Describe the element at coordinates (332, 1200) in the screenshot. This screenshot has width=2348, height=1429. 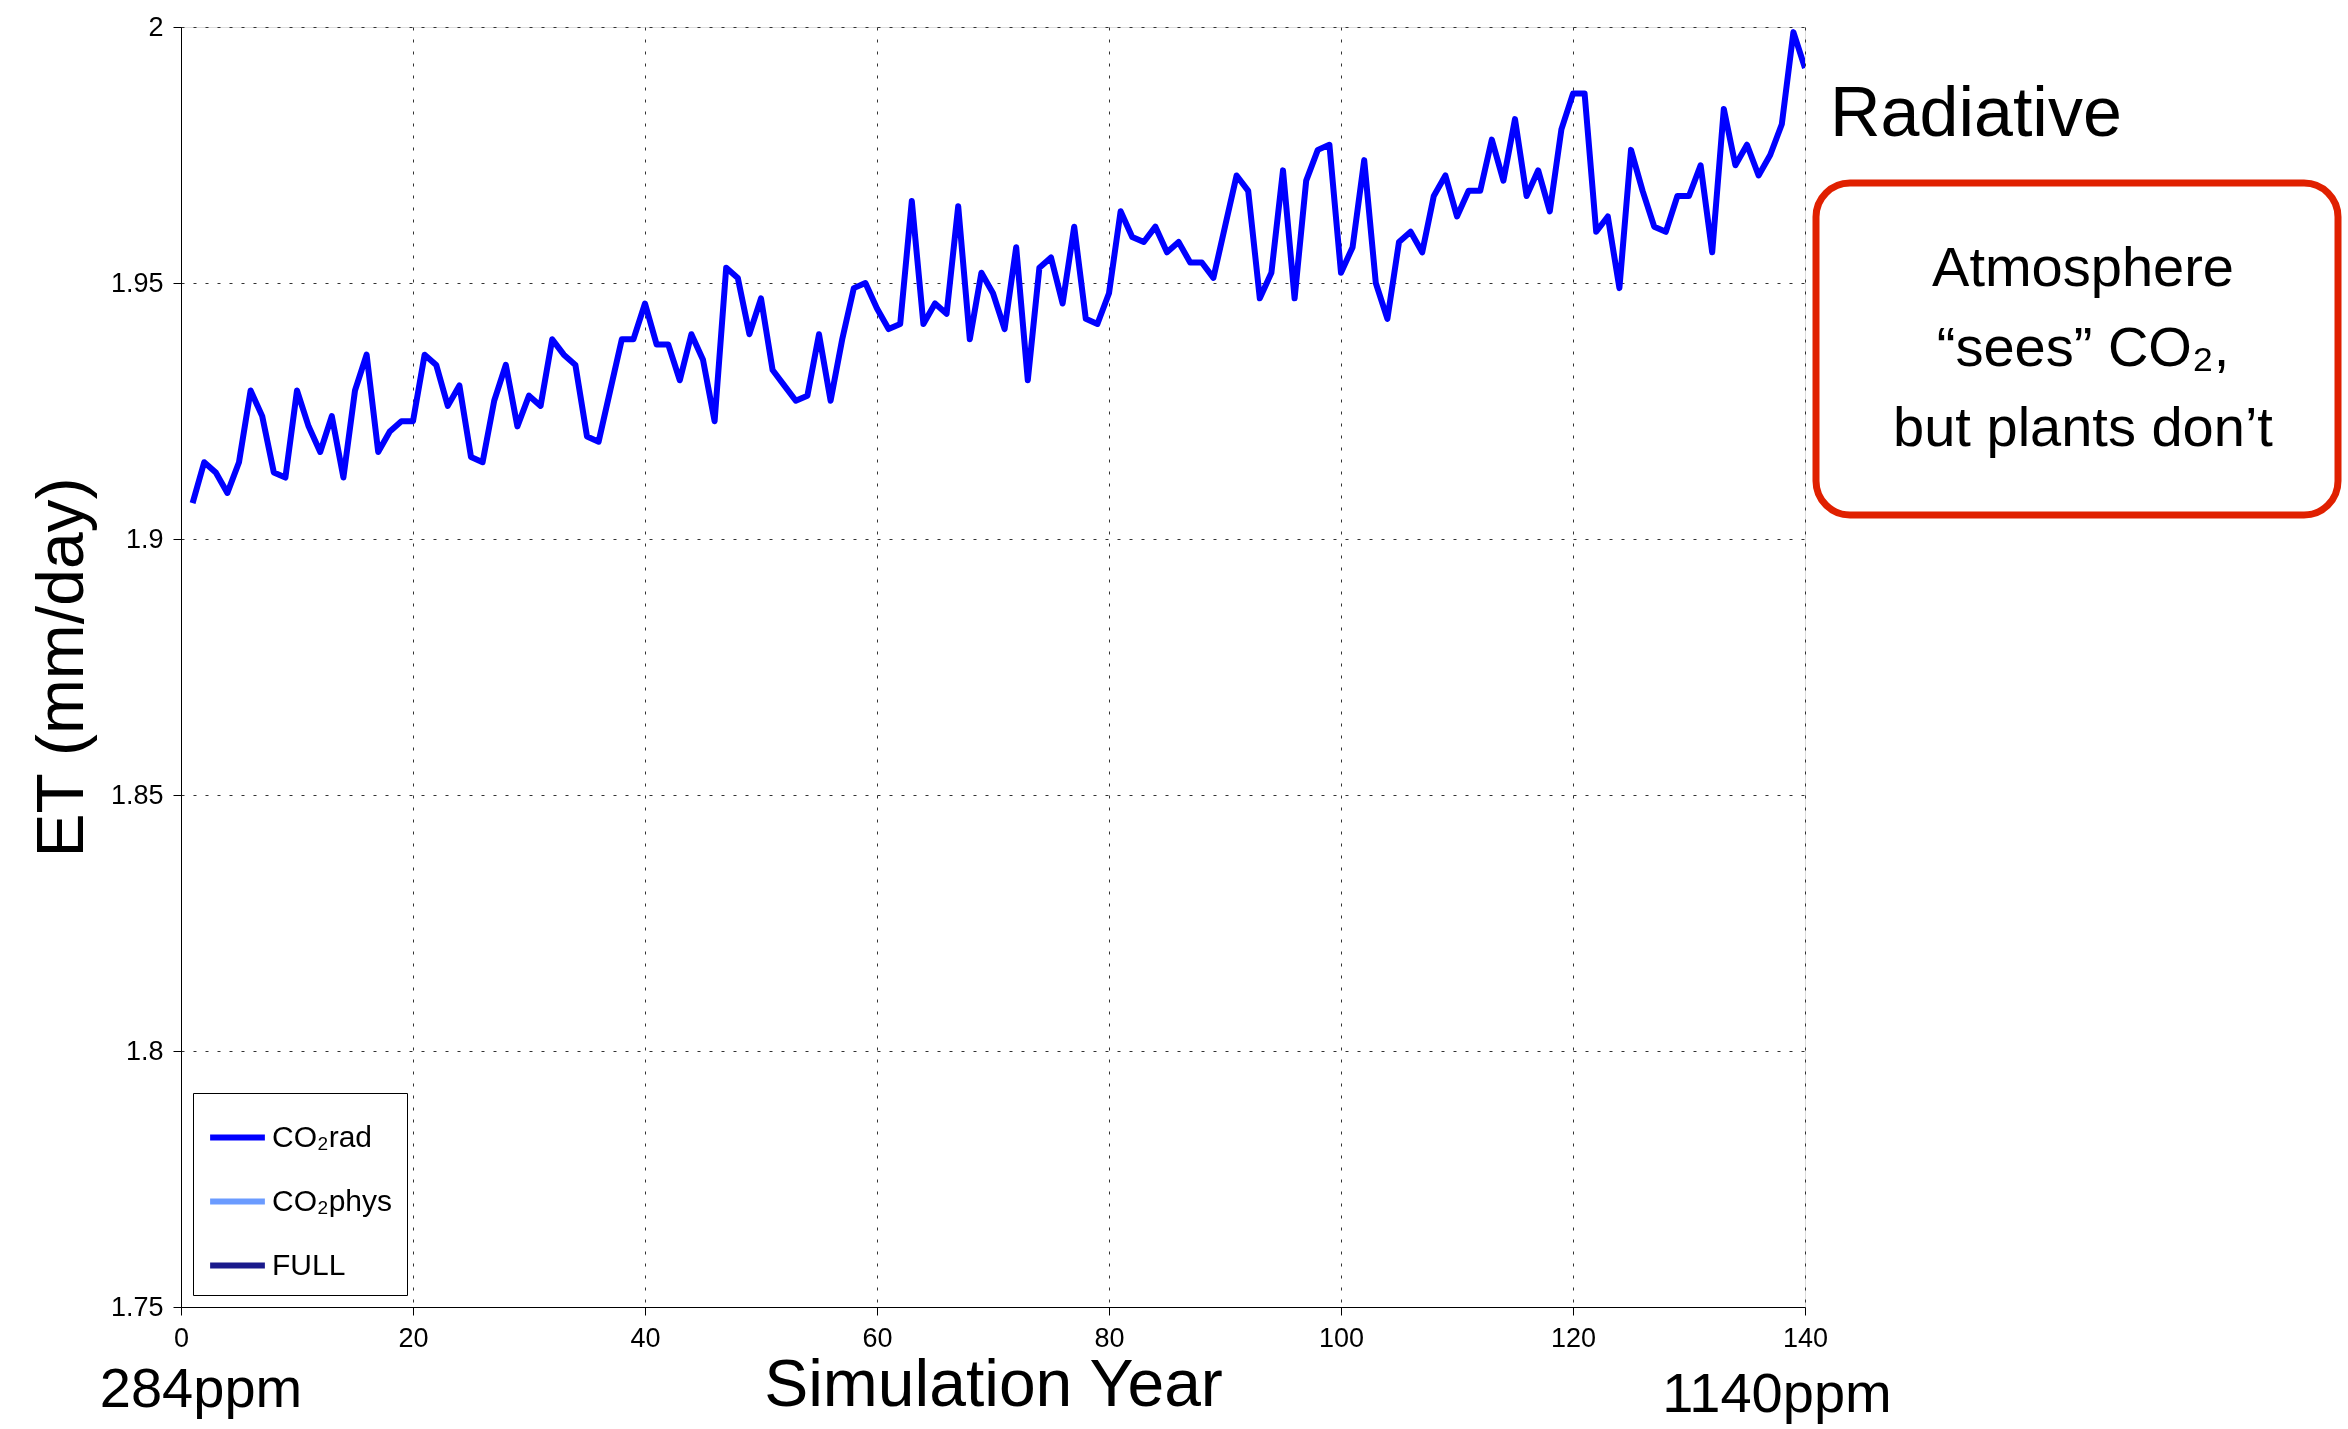
I see `legend-label: CO₂phys` at that location.